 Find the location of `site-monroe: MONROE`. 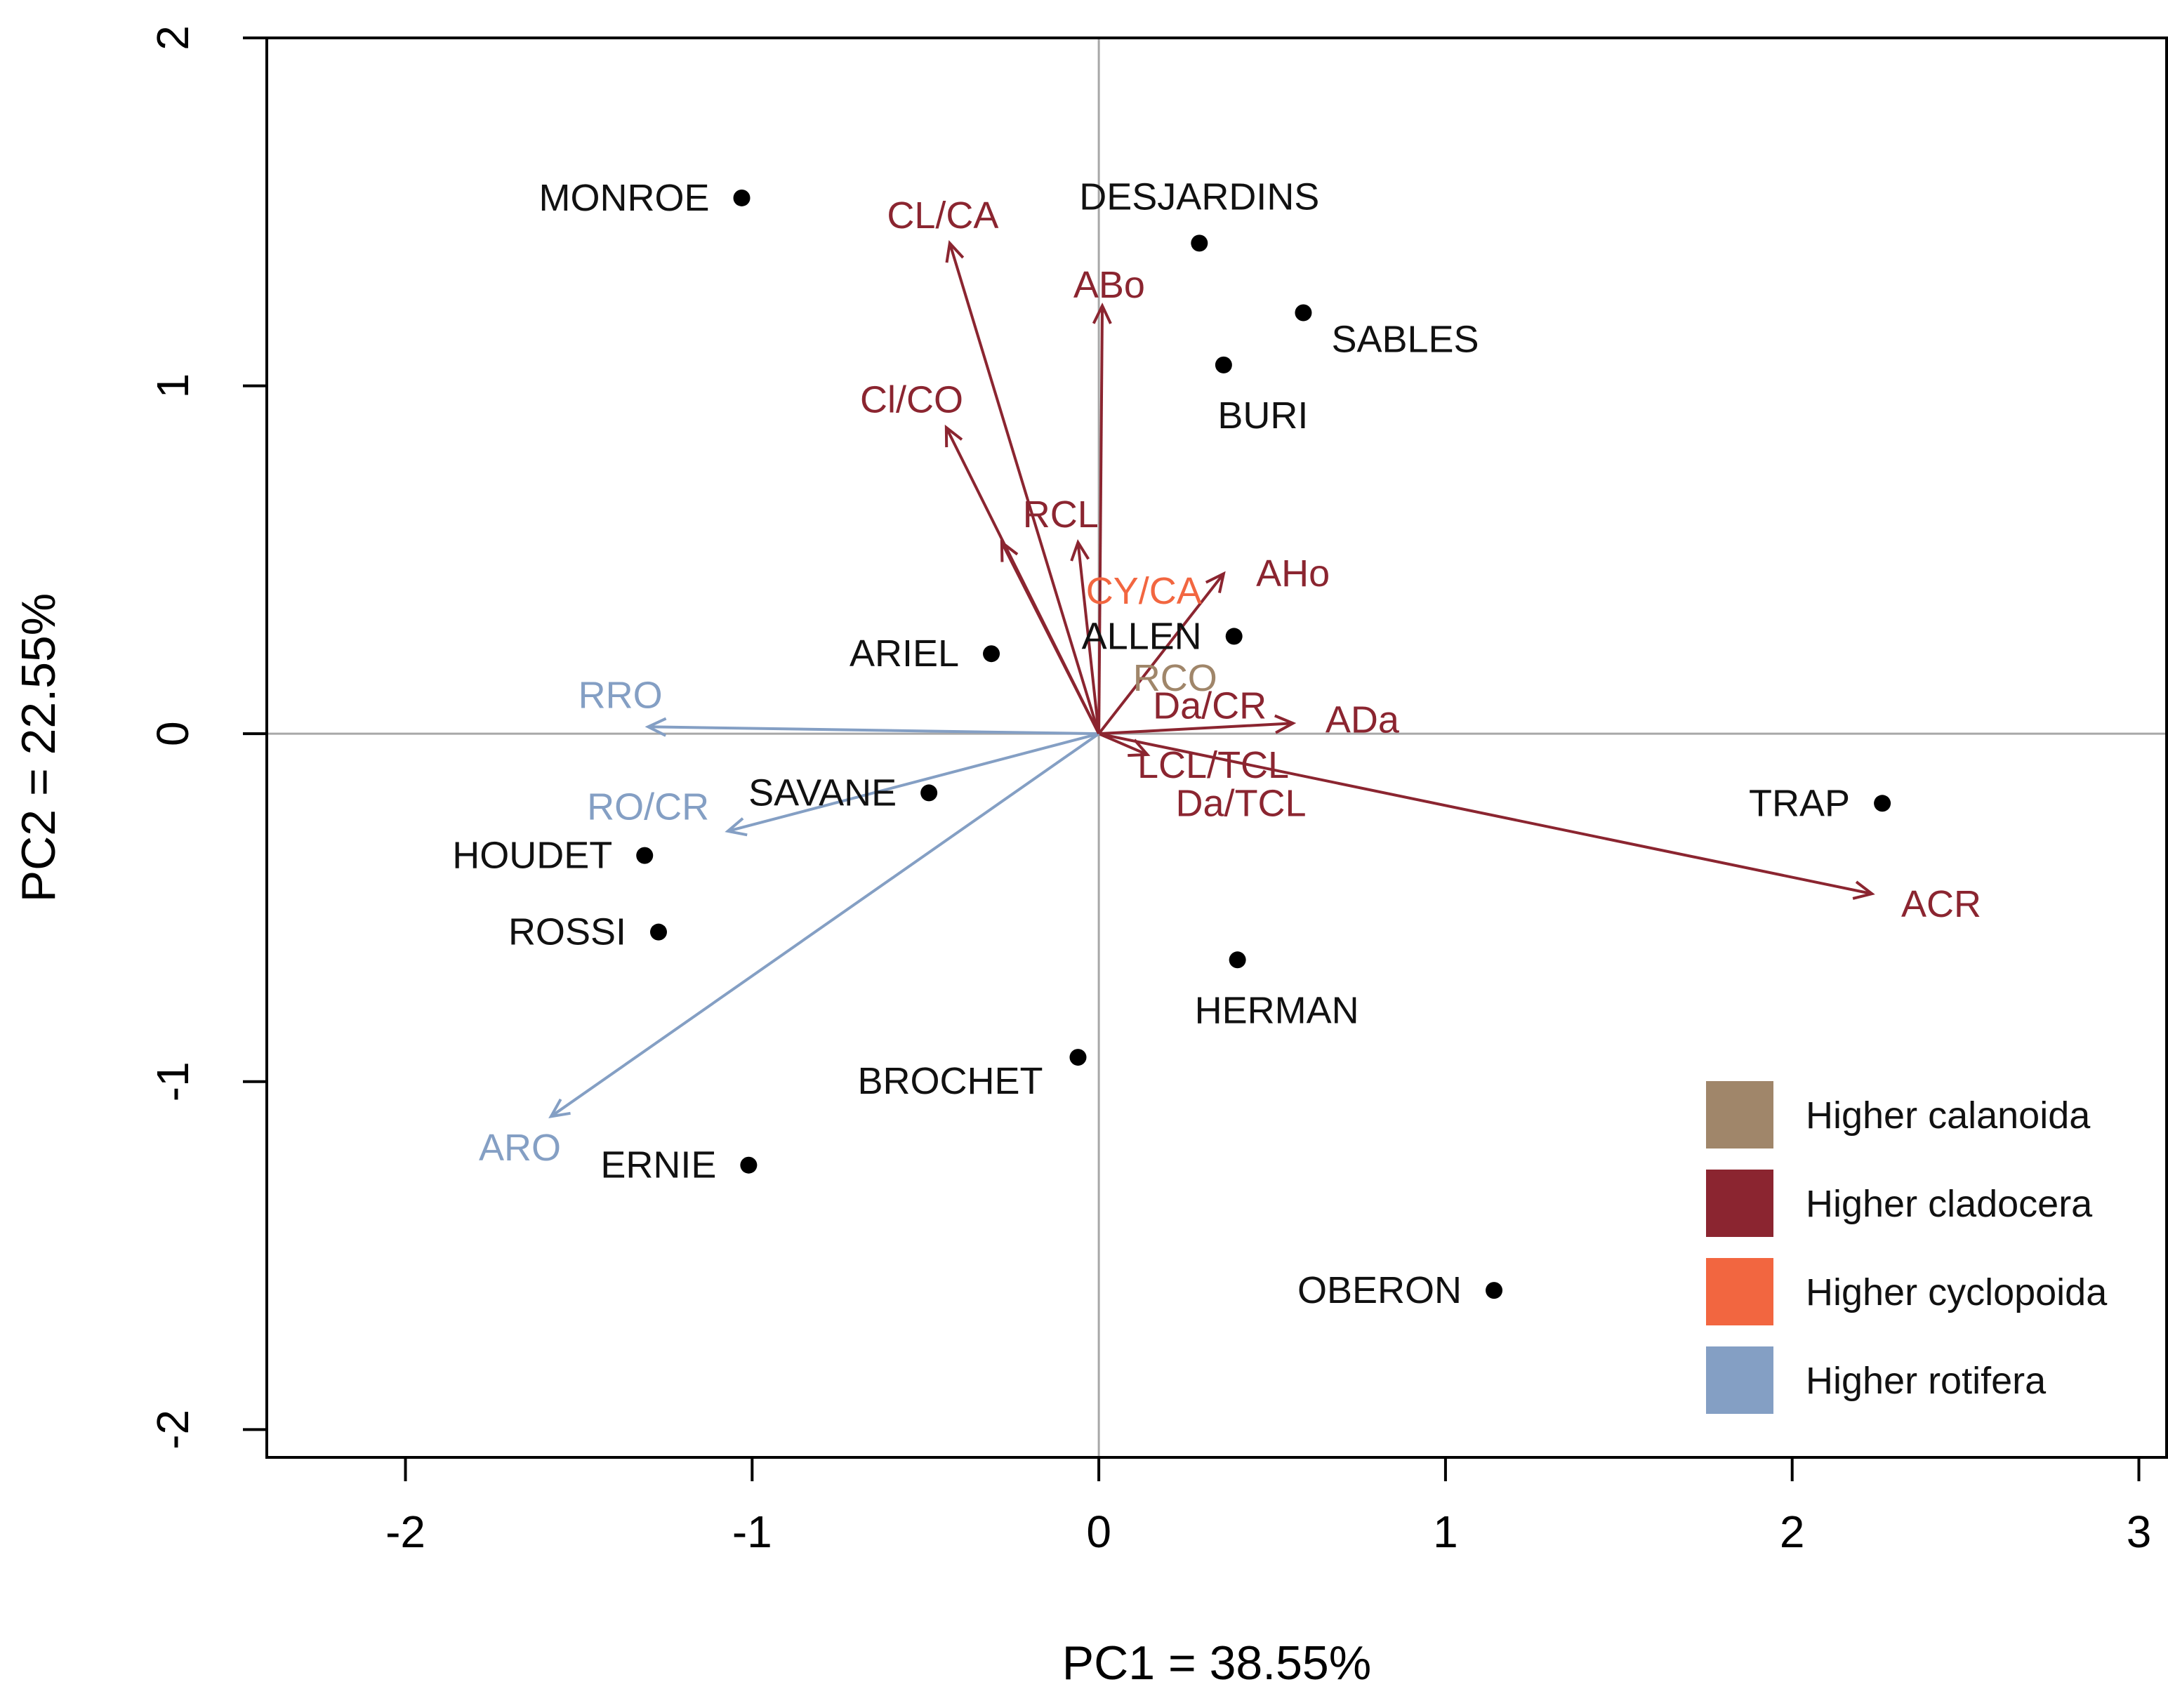

site-monroe: MONROE is located at coordinates (645, 198).